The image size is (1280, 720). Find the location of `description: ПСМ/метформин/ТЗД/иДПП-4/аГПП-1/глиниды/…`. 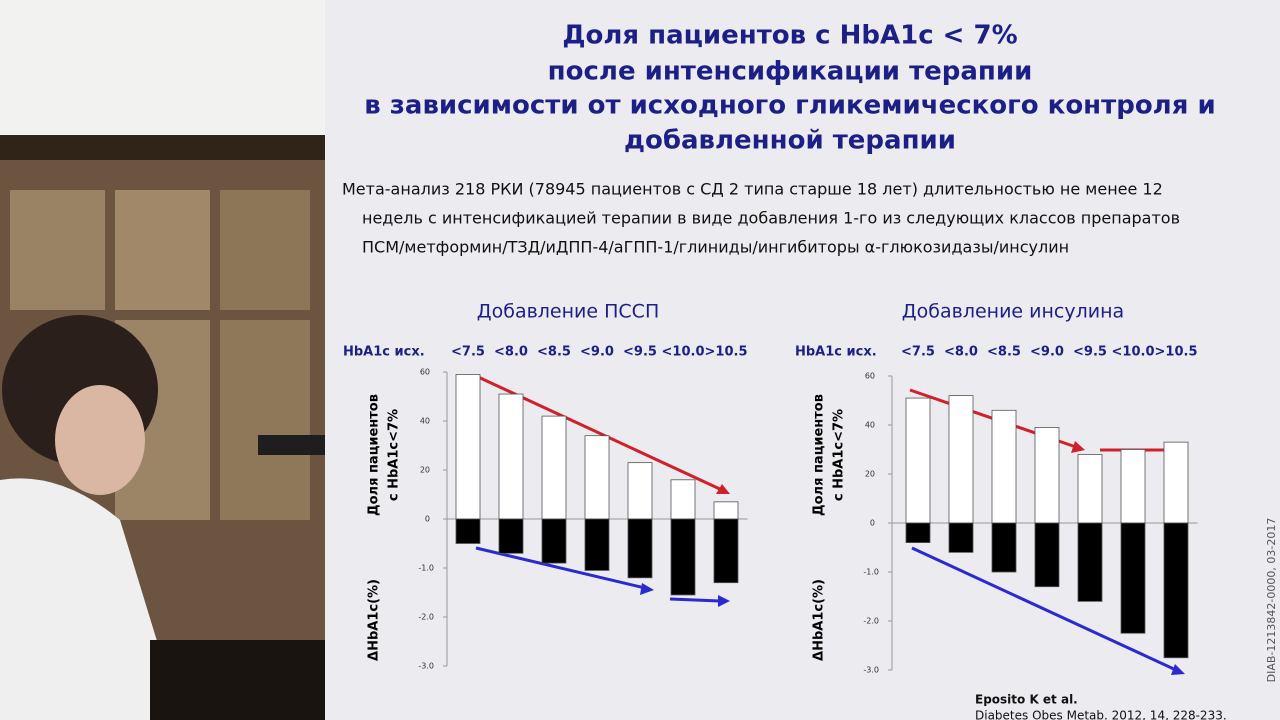

description: ПСМ/метформин/ТЗД/иДПП-4/аГПП-1/глиниды/… is located at coordinates (715, 247).